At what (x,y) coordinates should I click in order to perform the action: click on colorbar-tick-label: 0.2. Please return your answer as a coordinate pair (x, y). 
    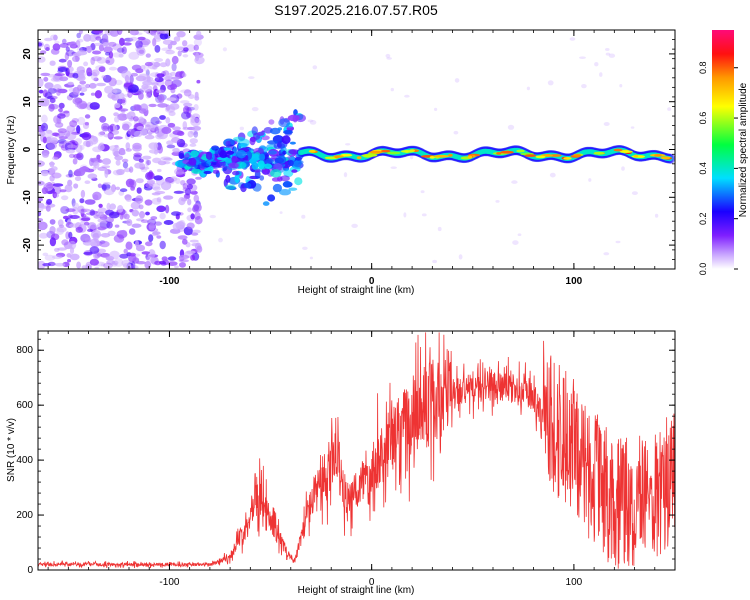
    Looking at the image, I should click on (703, 218).